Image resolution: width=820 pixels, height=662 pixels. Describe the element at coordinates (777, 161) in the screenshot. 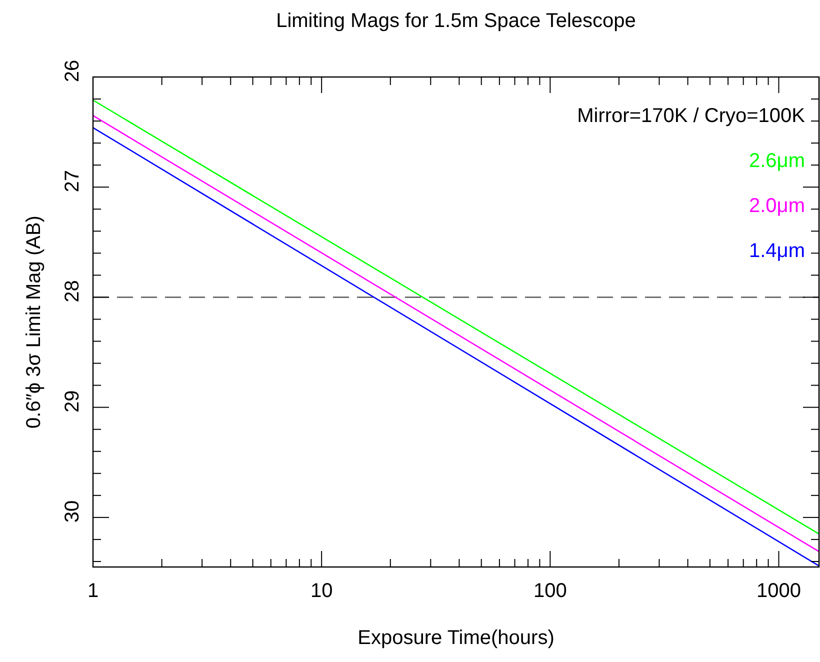

I see `text: 2.6μm` at that location.